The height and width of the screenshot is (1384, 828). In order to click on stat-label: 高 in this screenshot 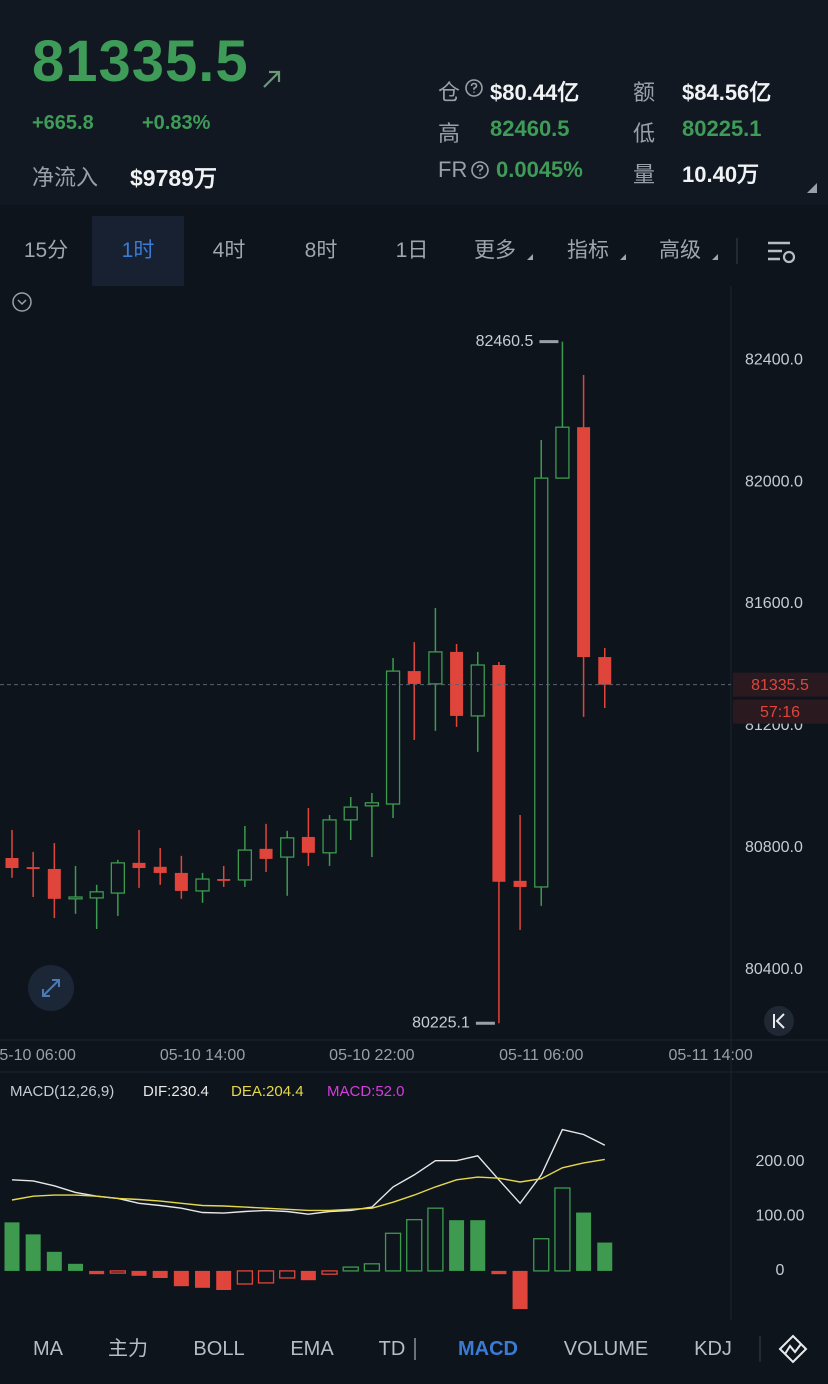, I will do `click(449, 133)`.